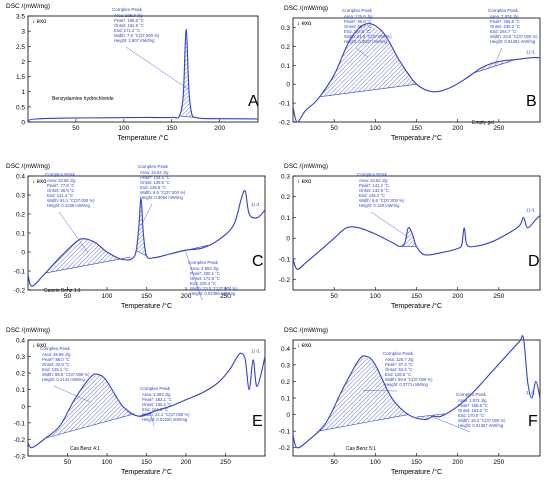 This screenshot has width=550, height=482. Describe the element at coordinates (204, 268) in the screenshot. I see `peak-annotation-line: Area: 2.863 J/g` at that location.